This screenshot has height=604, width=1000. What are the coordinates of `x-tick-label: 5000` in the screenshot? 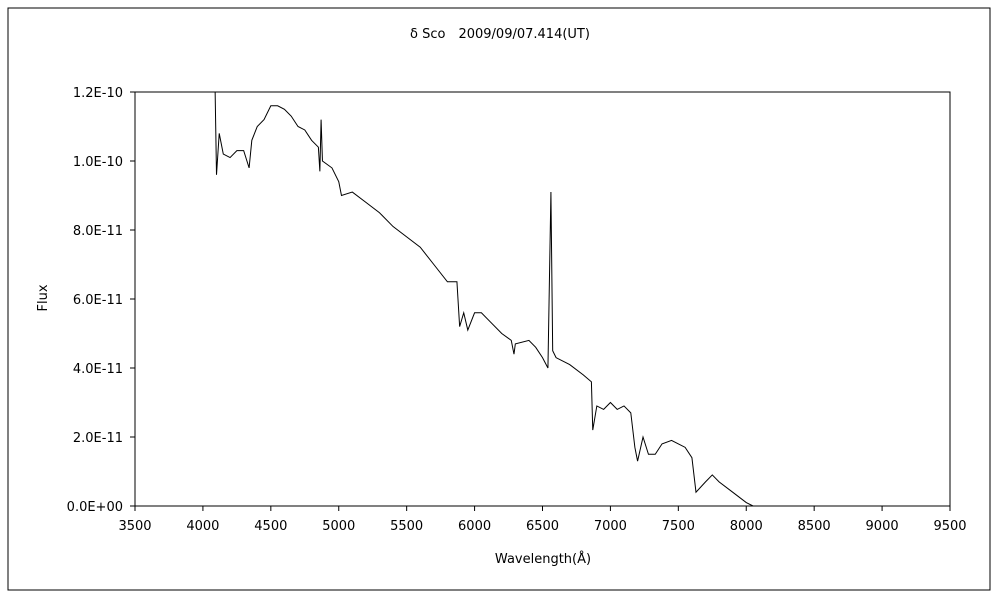 It's located at (338, 526).